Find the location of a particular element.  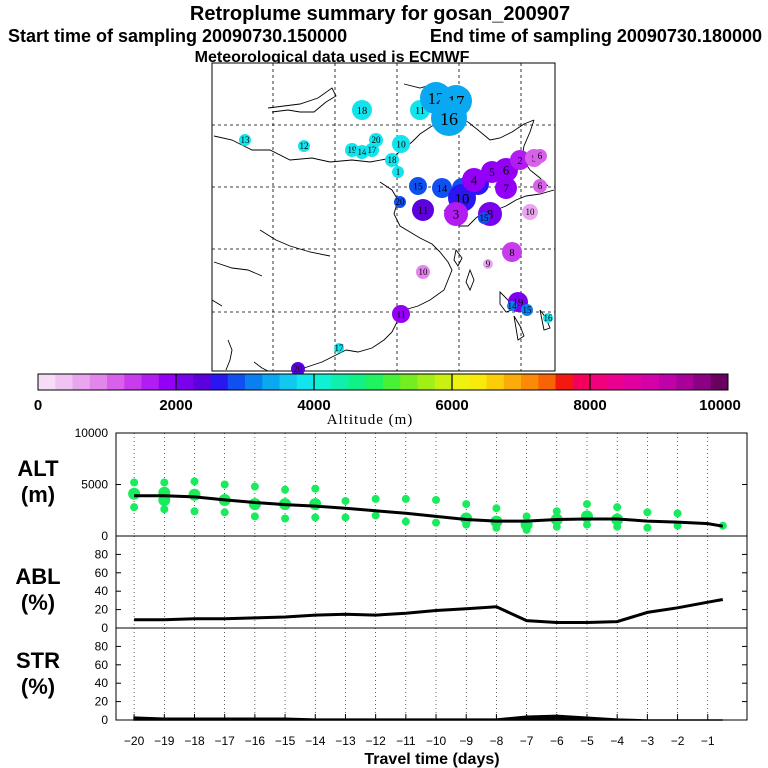

plume-marker: 4 is located at coordinates (474, 180).